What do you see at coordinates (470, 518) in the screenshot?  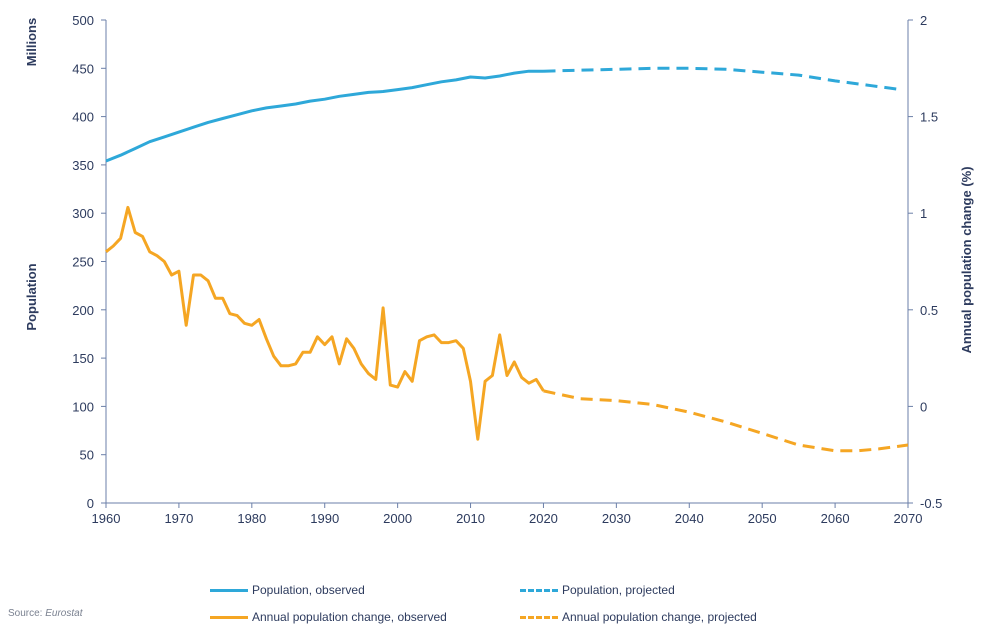 I see `x-tick-label: 2010` at bounding box center [470, 518].